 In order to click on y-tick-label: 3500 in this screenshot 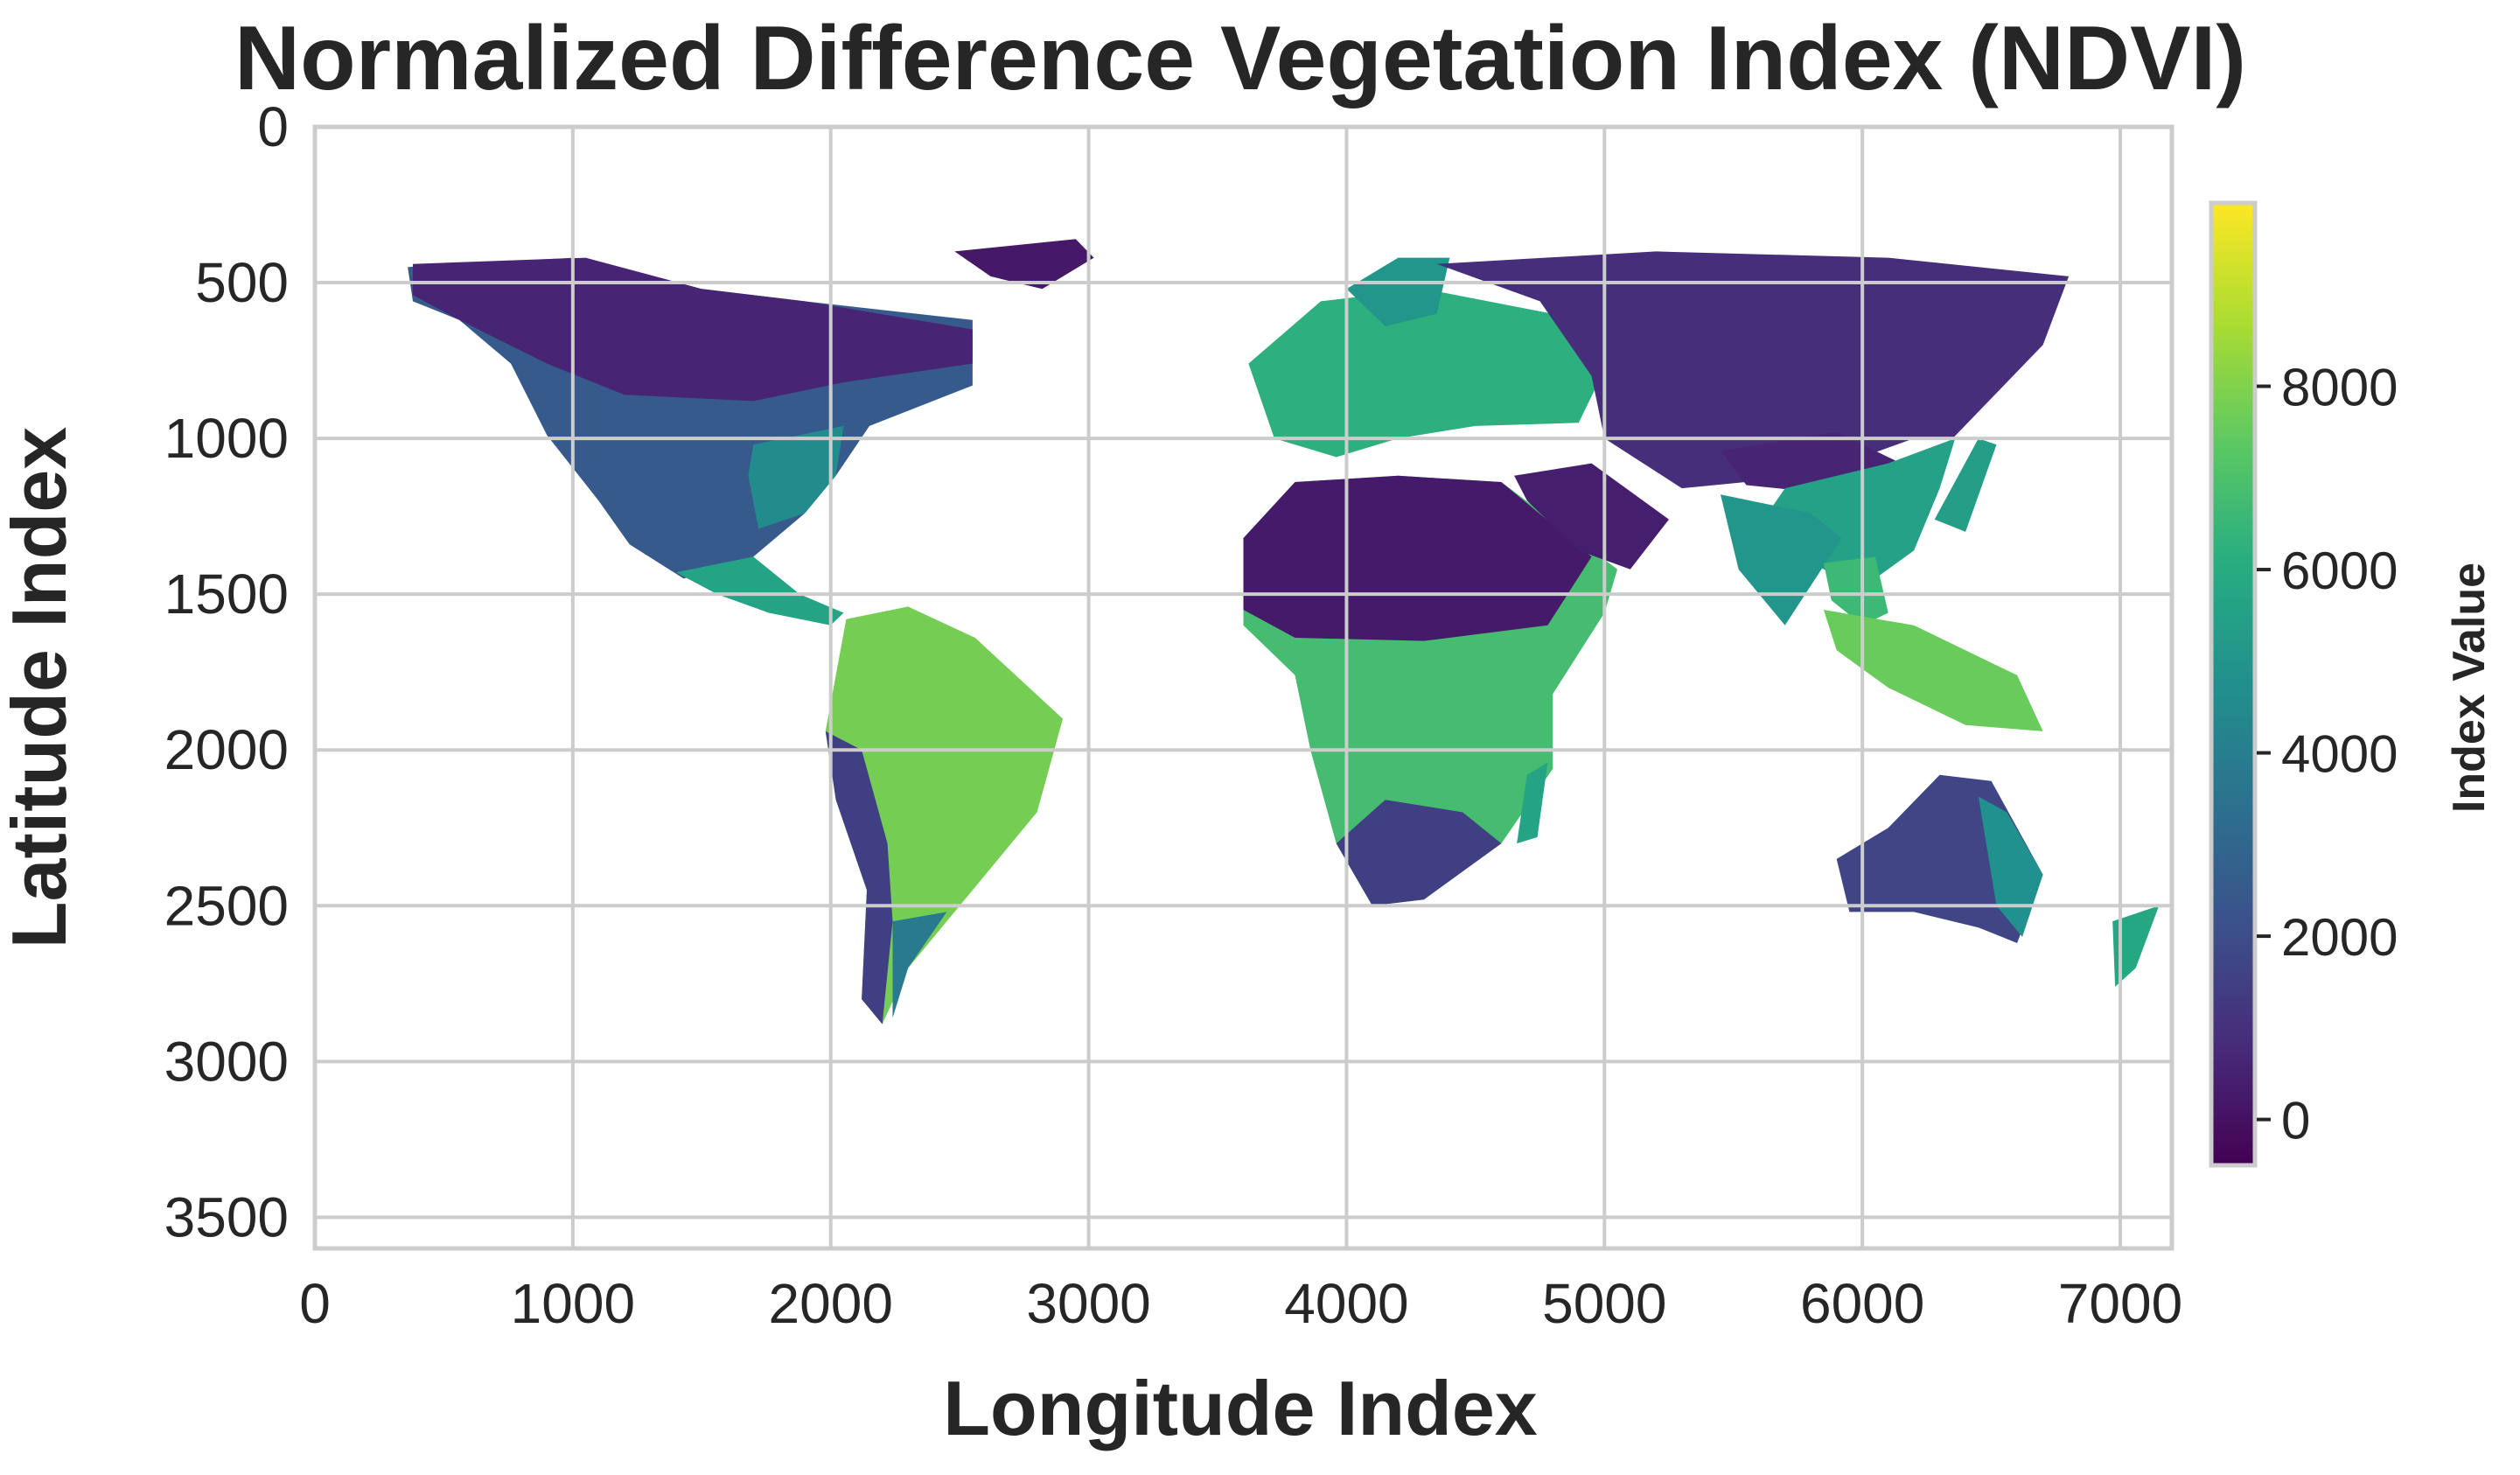, I will do `click(226, 1216)`.